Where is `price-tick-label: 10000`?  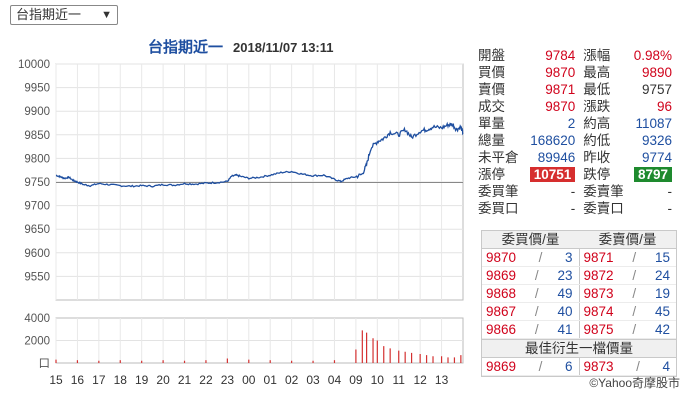 price-tick-label: 10000 is located at coordinates (34, 65).